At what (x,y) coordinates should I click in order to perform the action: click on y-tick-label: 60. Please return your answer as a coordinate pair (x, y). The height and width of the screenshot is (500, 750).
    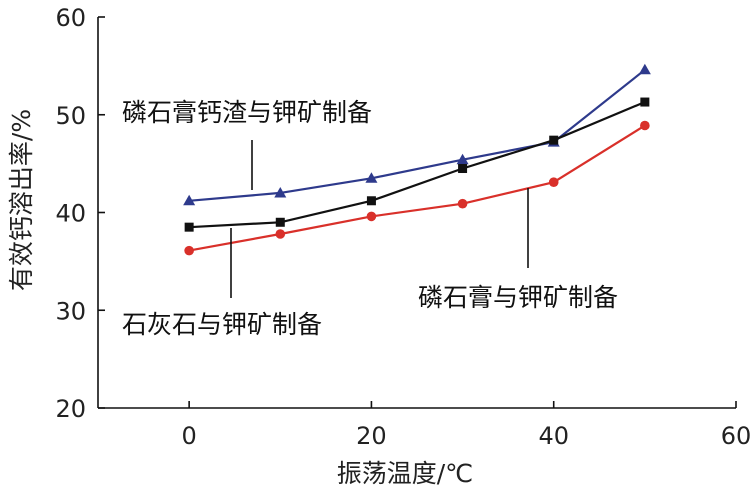
    Looking at the image, I should click on (70, 18).